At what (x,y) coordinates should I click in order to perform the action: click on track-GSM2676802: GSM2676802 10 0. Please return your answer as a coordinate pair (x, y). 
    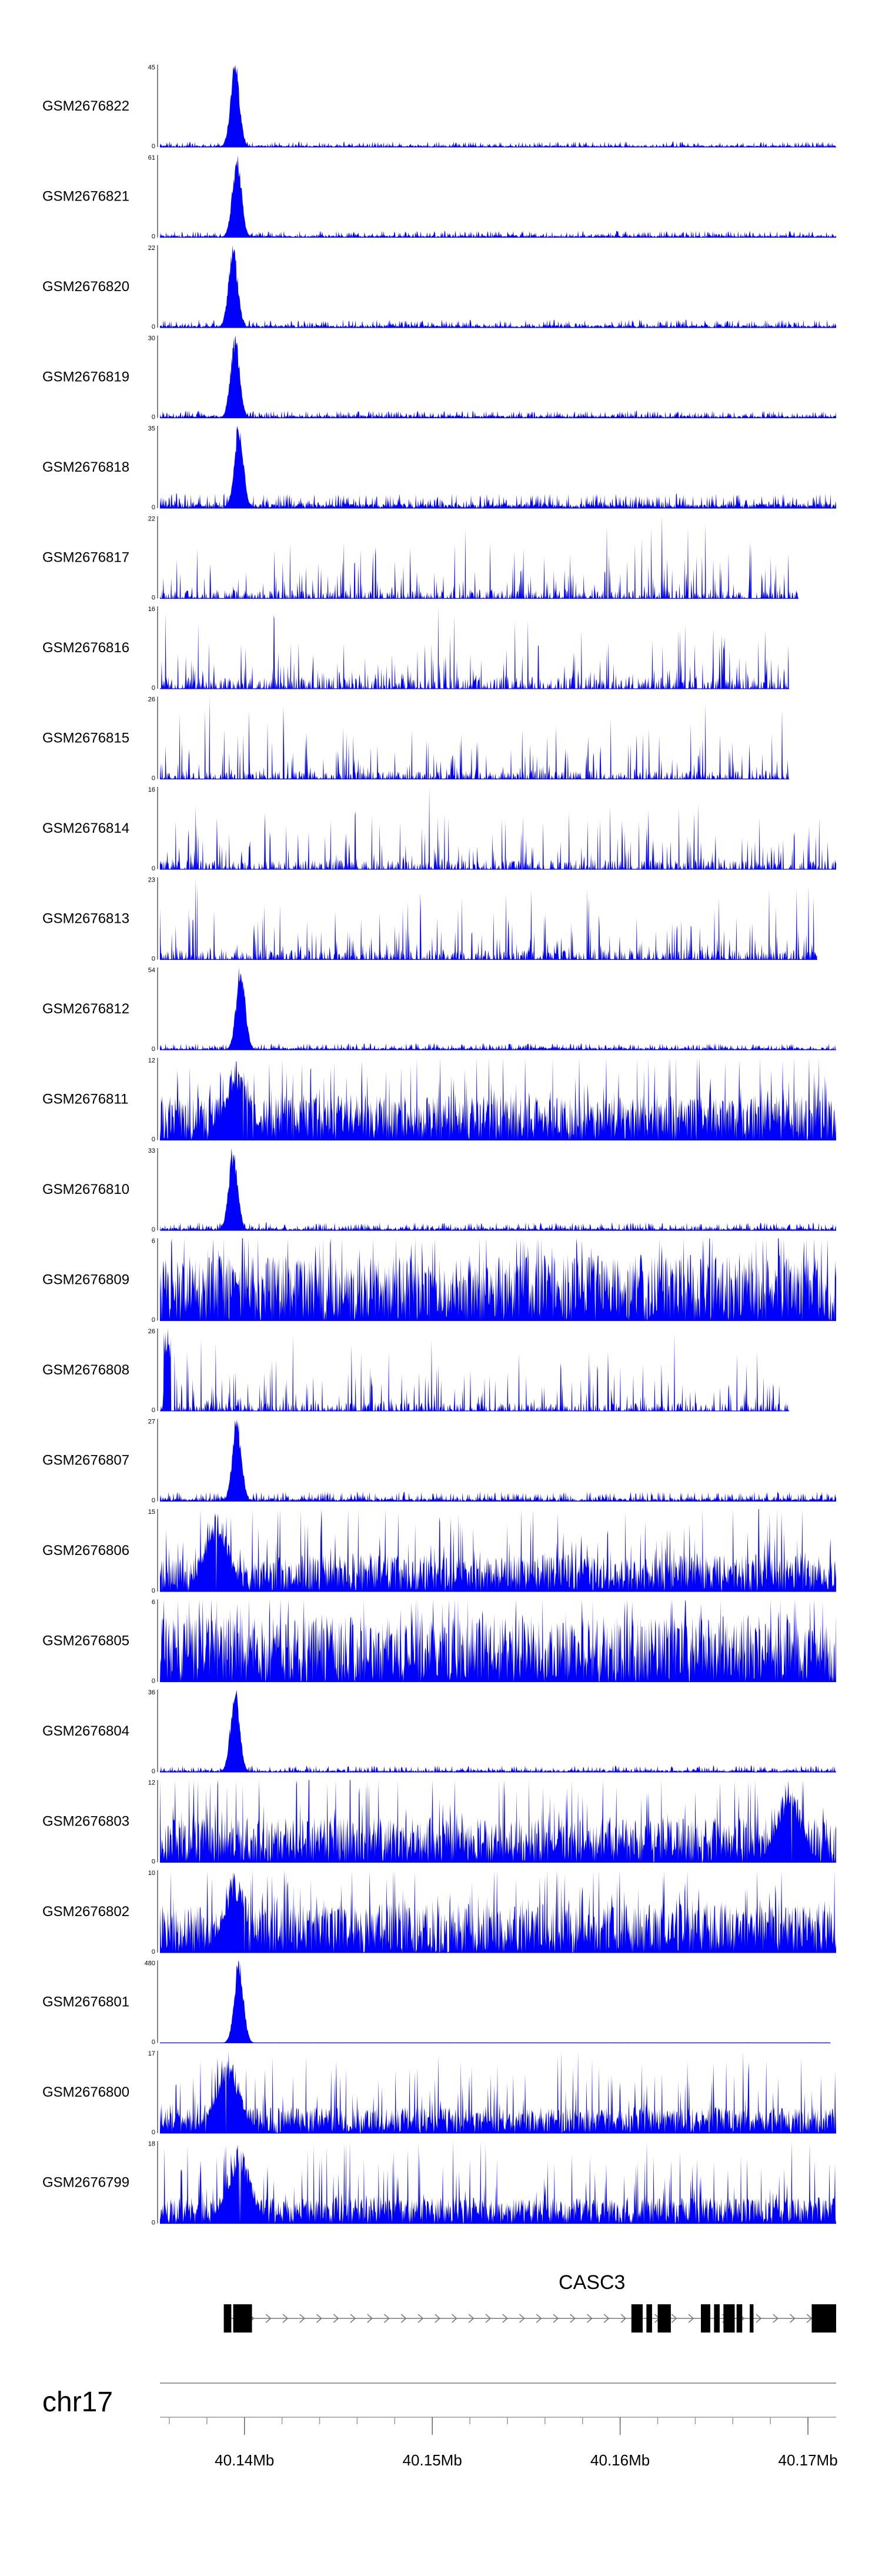
    Looking at the image, I should click on (439, 1913).